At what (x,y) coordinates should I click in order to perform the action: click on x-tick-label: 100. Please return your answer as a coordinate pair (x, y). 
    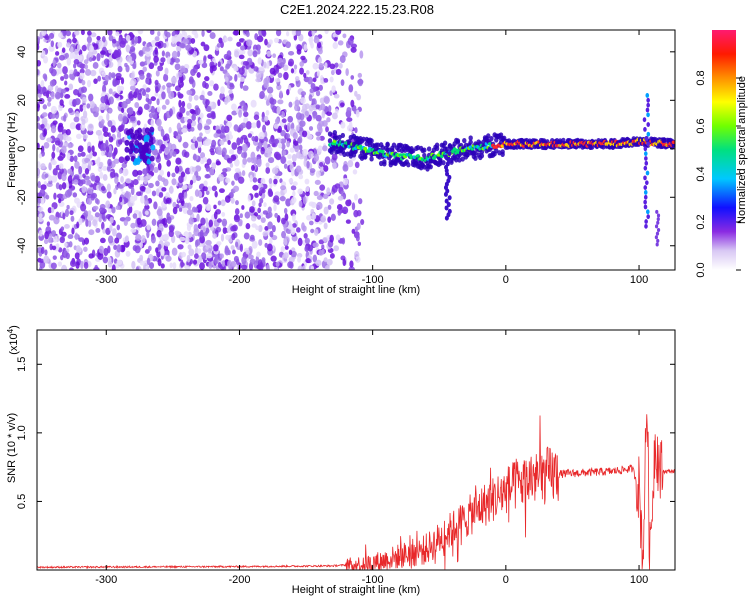
    Looking at the image, I should click on (639, 280).